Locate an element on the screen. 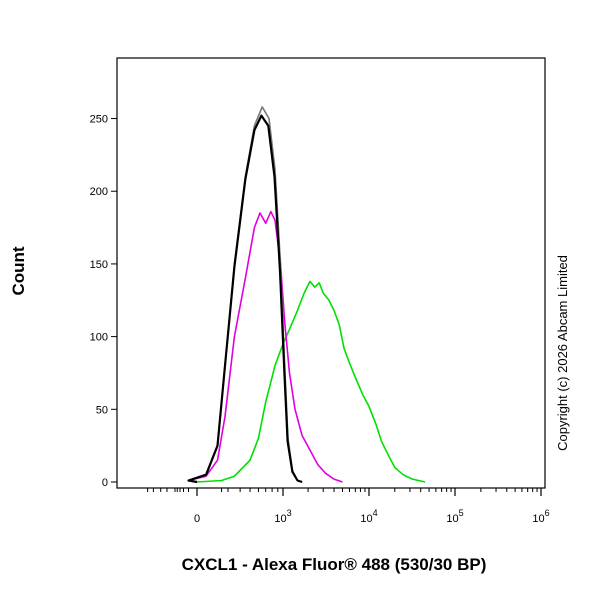 This screenshot has width=600, height=600. x-tick-label: 0 is located at coordinates (197, 519).